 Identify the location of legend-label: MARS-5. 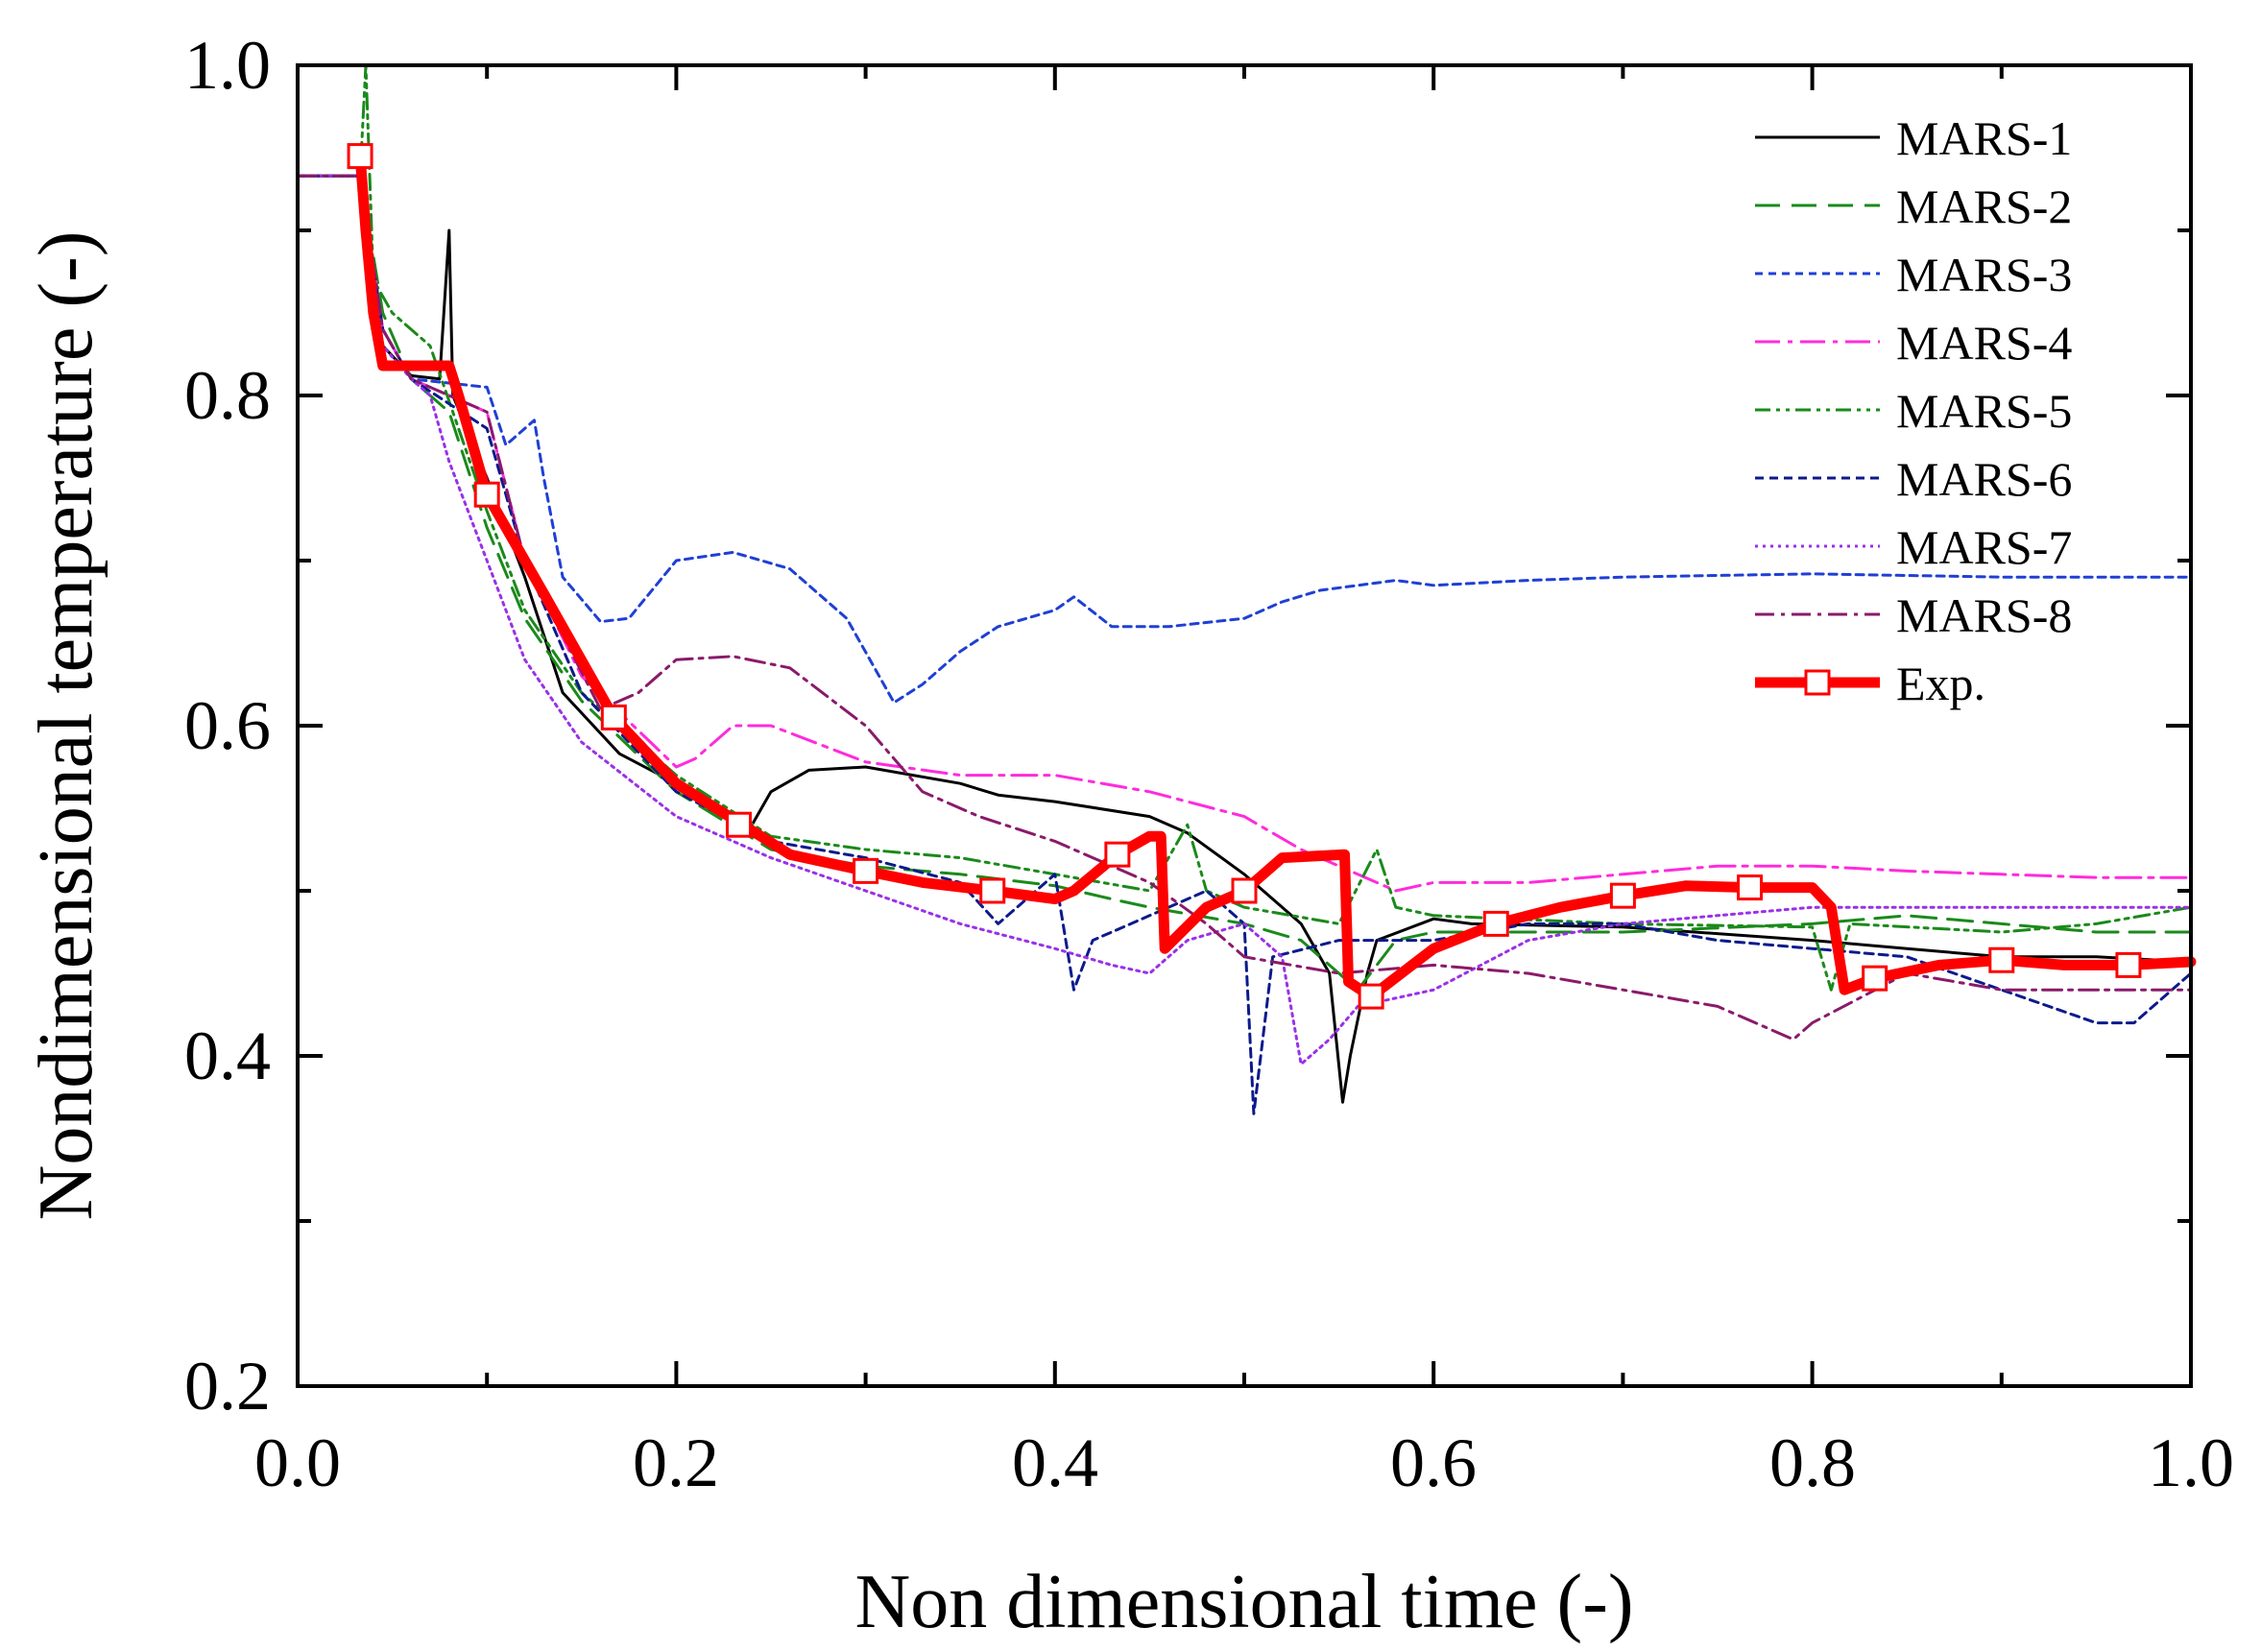
(1984, 411).